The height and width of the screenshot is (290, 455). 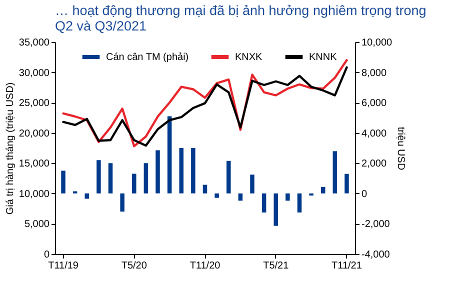 What do you see at coordinates (34, 43) in the screenshot?
I see `y-tick-label: 35,000` at bounding box center [34, 43].